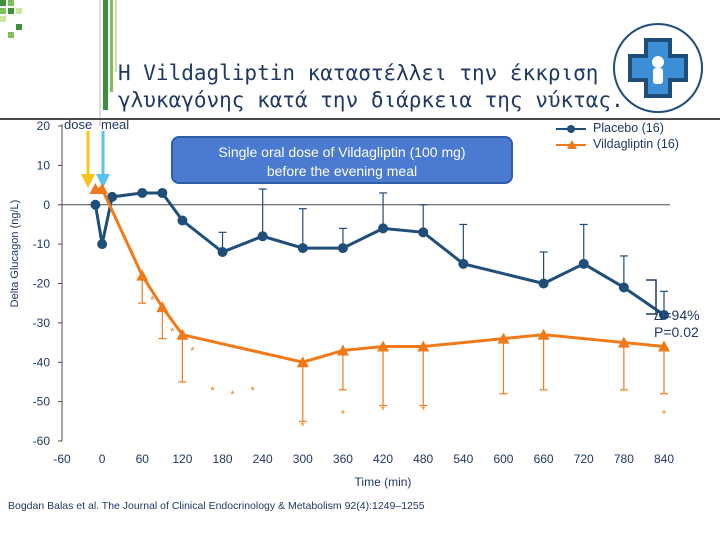  Describe the element at coordinates (78, 124) in the screenshot. I see `dose-label: dose` at that location.